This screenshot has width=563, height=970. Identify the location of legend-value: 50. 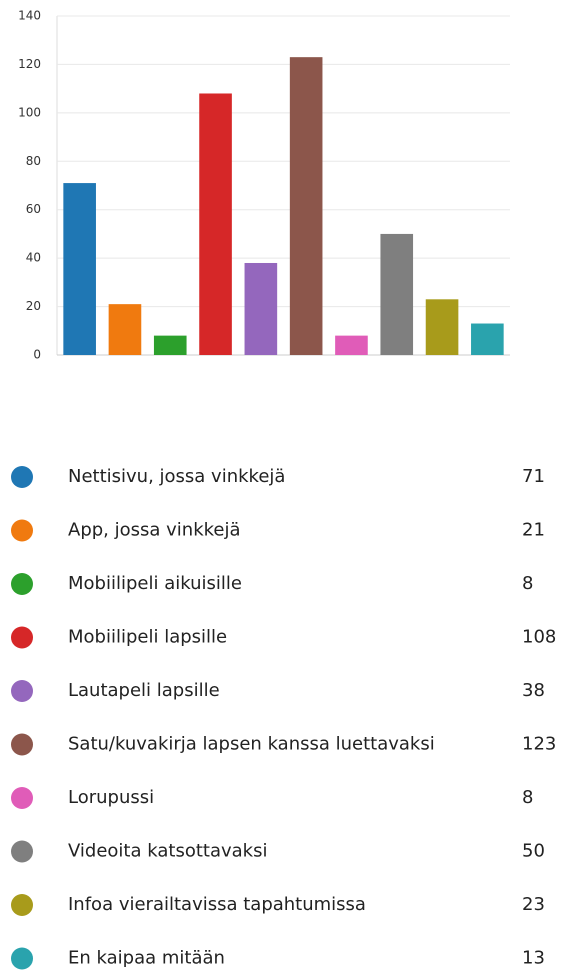
(533, 851).